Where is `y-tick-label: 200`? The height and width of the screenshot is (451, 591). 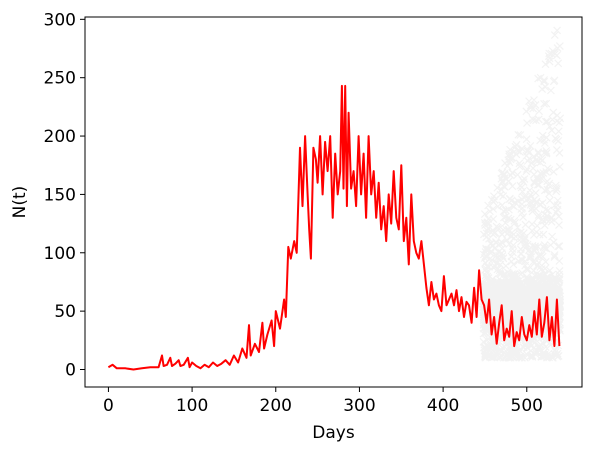 y-tick-label: 200 is located at coordinates (60, 137).